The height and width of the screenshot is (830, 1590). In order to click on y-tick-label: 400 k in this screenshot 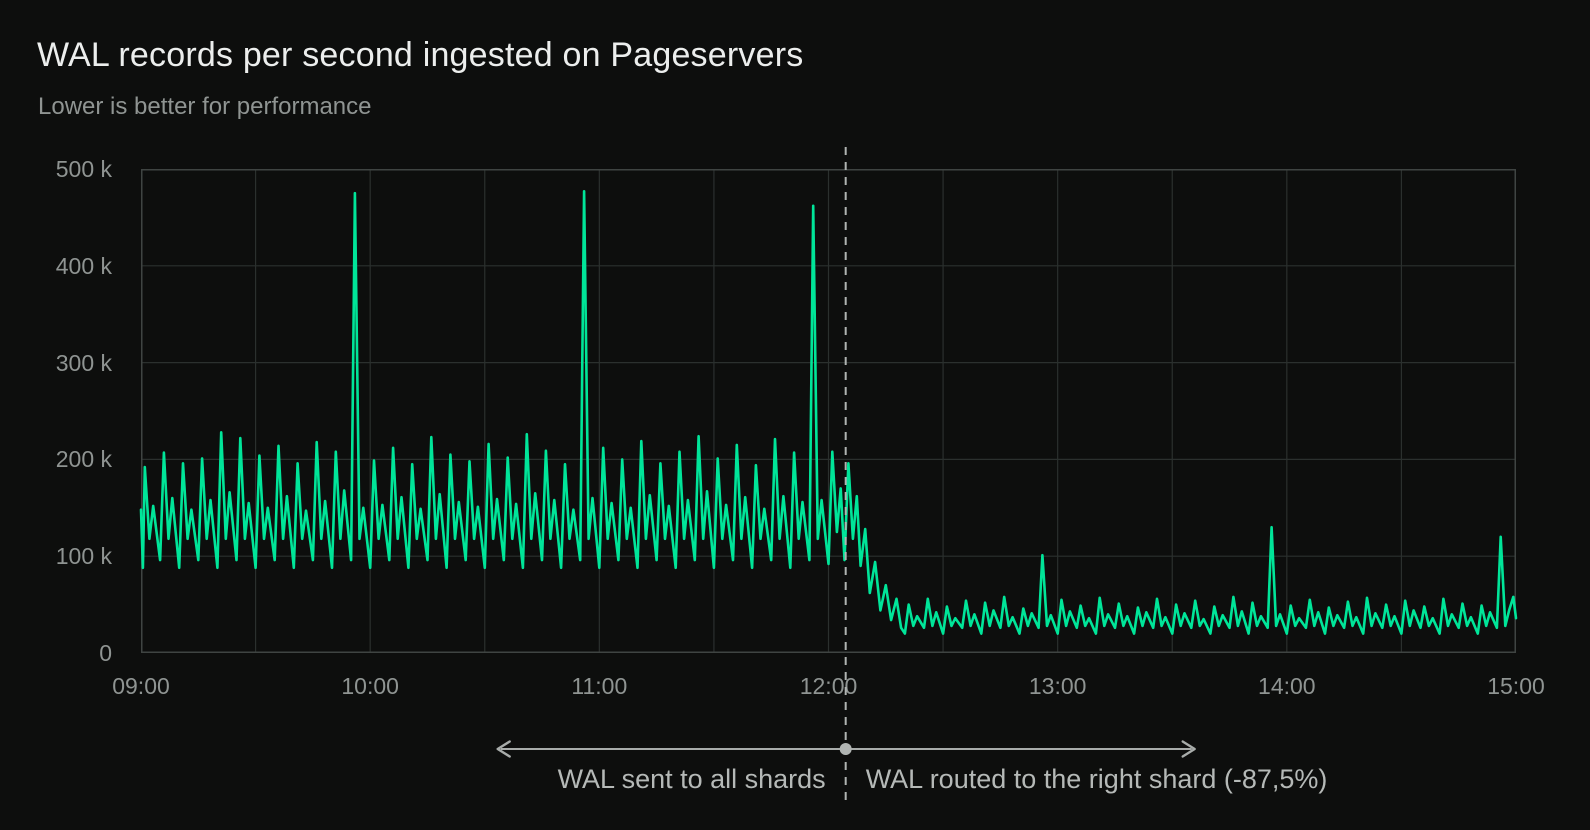, I will do `click(83, 265)`.